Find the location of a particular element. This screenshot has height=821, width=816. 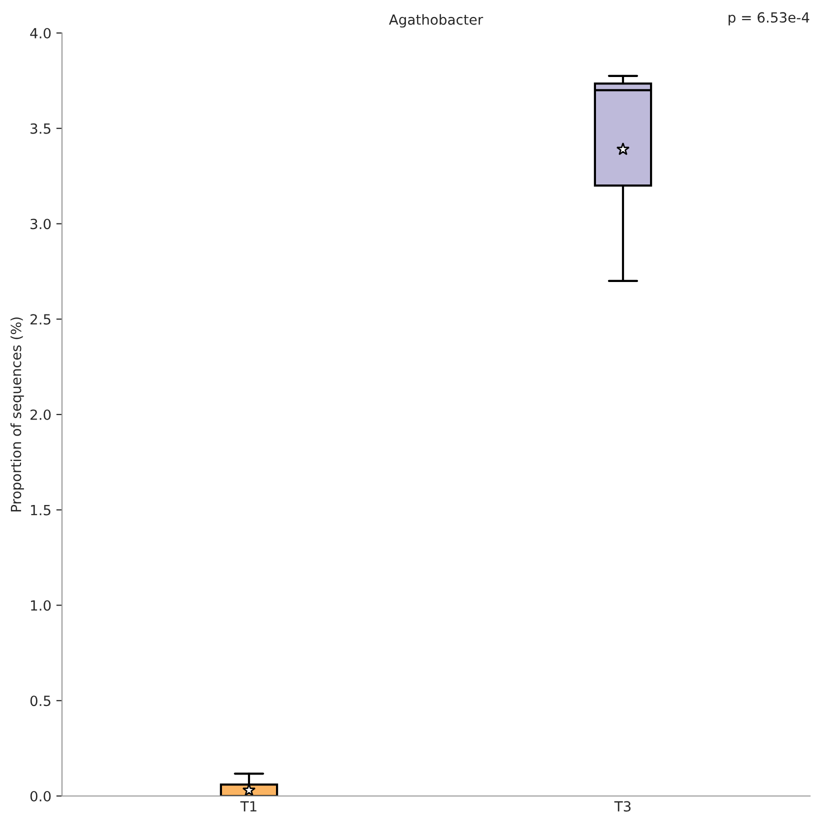

y-axis-title: Proportion of sequences (%) is located at coordinates (17, 414).